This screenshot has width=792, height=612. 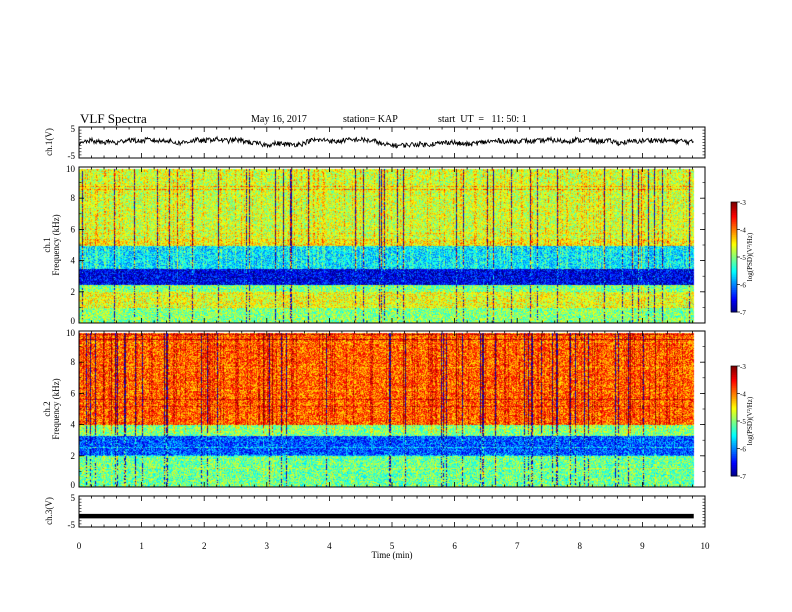 I want to click on y-tick-label: 2, so click(x=73, y=292).